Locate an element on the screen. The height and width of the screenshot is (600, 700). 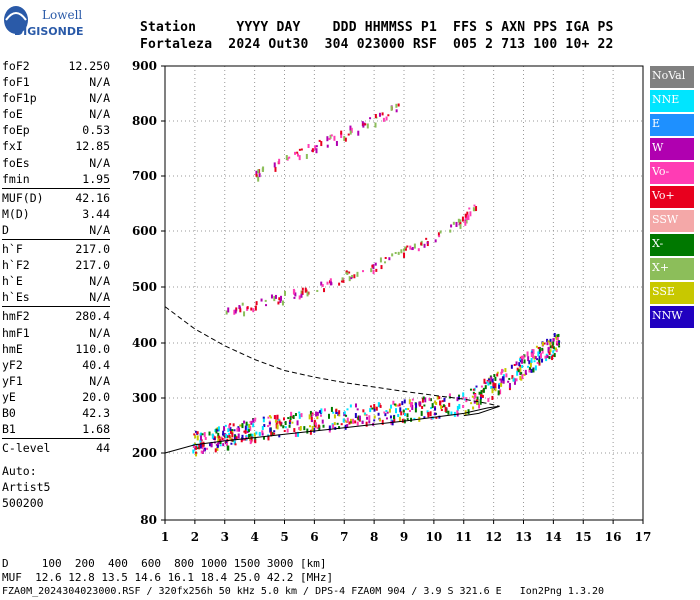
divider is located at coordinates (56, 439).